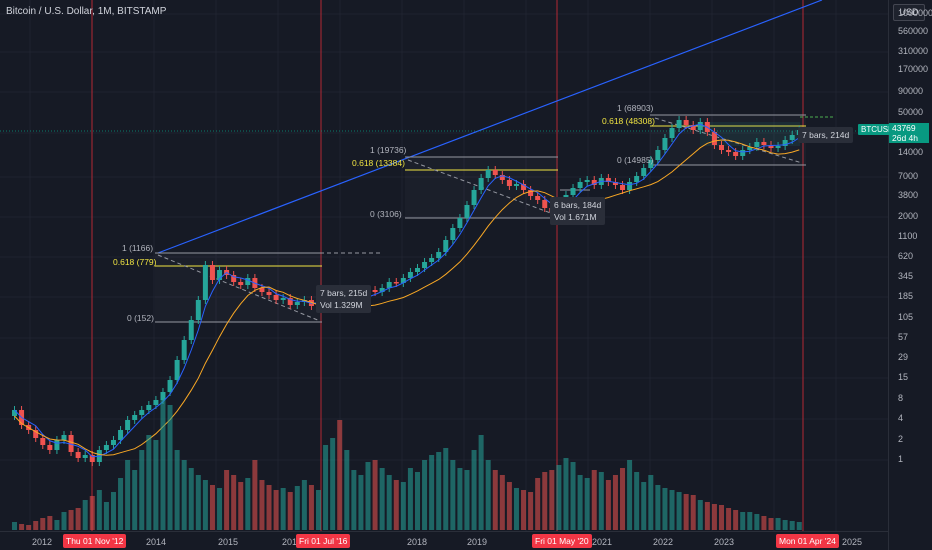 Image resolution: width=932 pixels, height=550 pixels. I want to click on last-price-tag: 43769 26d 4h, so click(909, 133).